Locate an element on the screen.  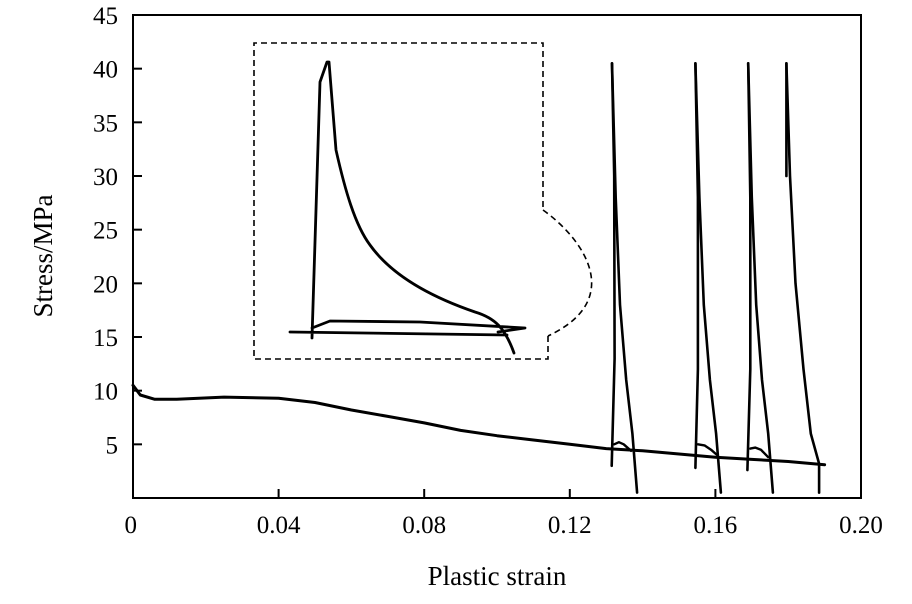
x-tick-label: 0.20 is located at coordinates (861, 525).